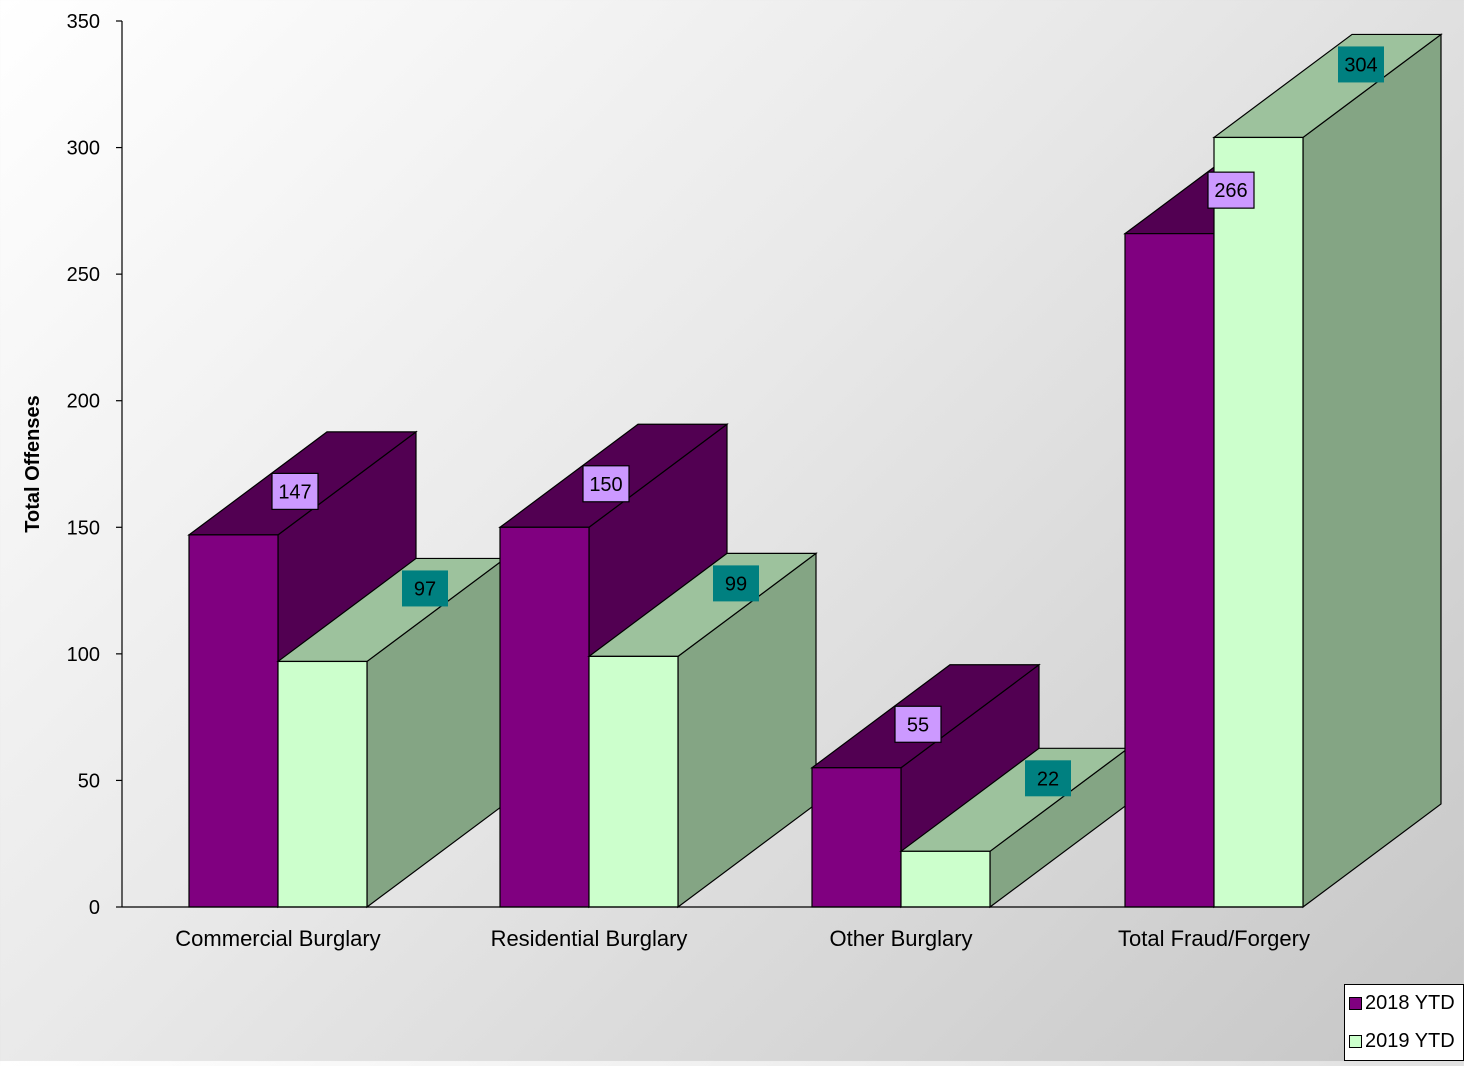 This screenshot has height=1066, width=1464. I want to click on y-tick-label: 150, so click(83, 528).